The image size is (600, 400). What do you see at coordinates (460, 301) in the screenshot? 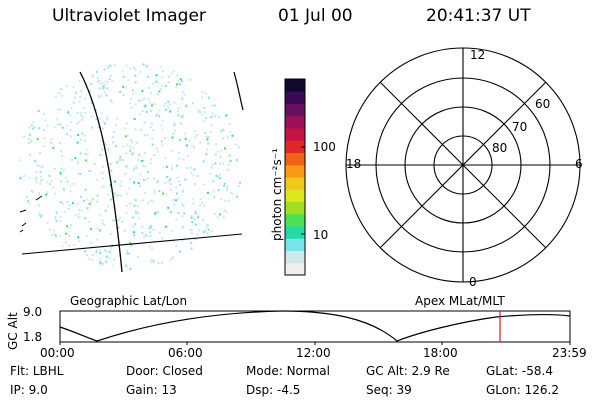
I see `polar-panel-label: Apex MLat/MLT` at bounding box center [460, 301].